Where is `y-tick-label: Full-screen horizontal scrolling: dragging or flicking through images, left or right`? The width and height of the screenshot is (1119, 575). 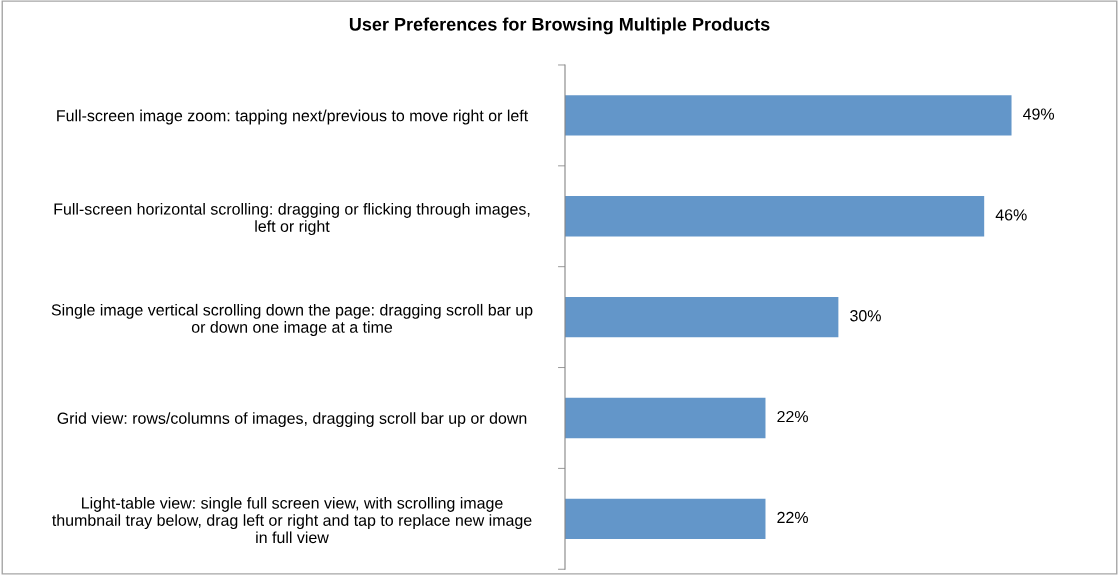 y-tick-label: Full-screen horizontal scrolling: dragging or flicking through images, left or right is located at coordinates (292, 219).